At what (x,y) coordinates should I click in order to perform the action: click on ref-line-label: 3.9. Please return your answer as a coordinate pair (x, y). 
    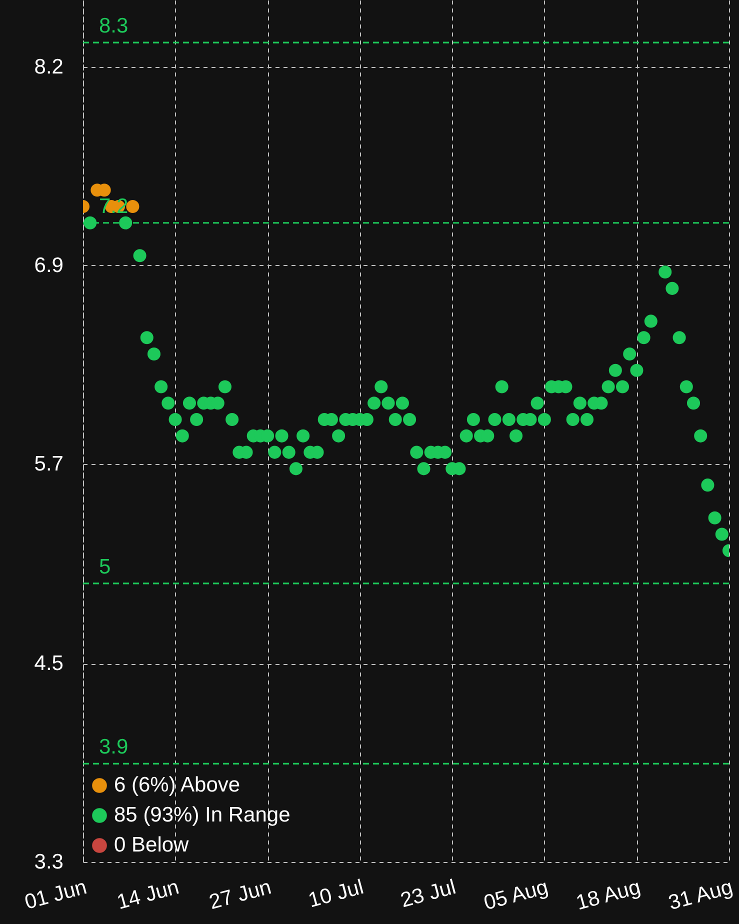
    Looking at the image, I should click on (113, 747).